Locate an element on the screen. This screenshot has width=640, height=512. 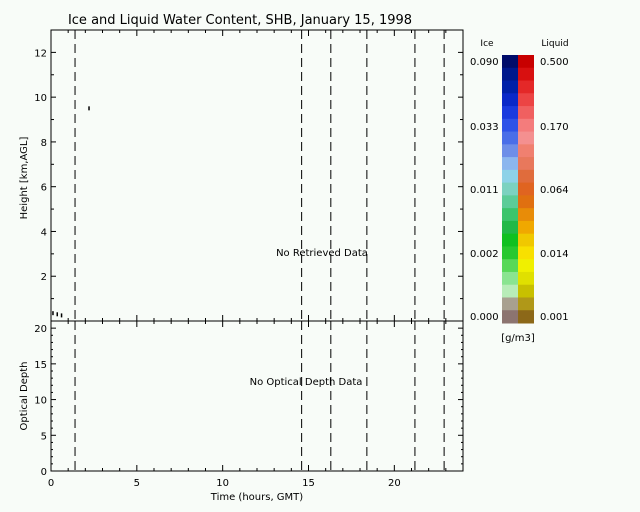
y-tick-label: 8 is located at coordinates (44, 143).